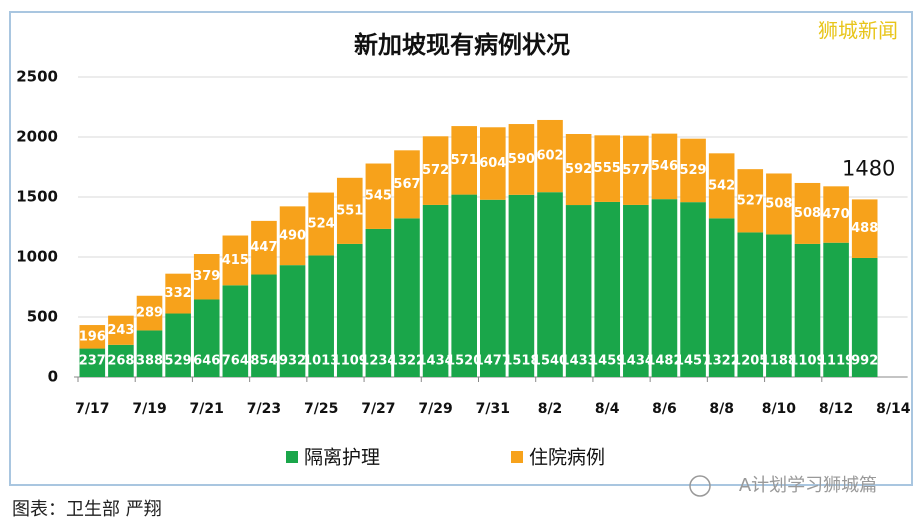 This screenshot has height=529, width=924. What do you see at coordinates (407, 361) in the screenshot?
I see `value-label: 1322` at bounding box center [407, 361].